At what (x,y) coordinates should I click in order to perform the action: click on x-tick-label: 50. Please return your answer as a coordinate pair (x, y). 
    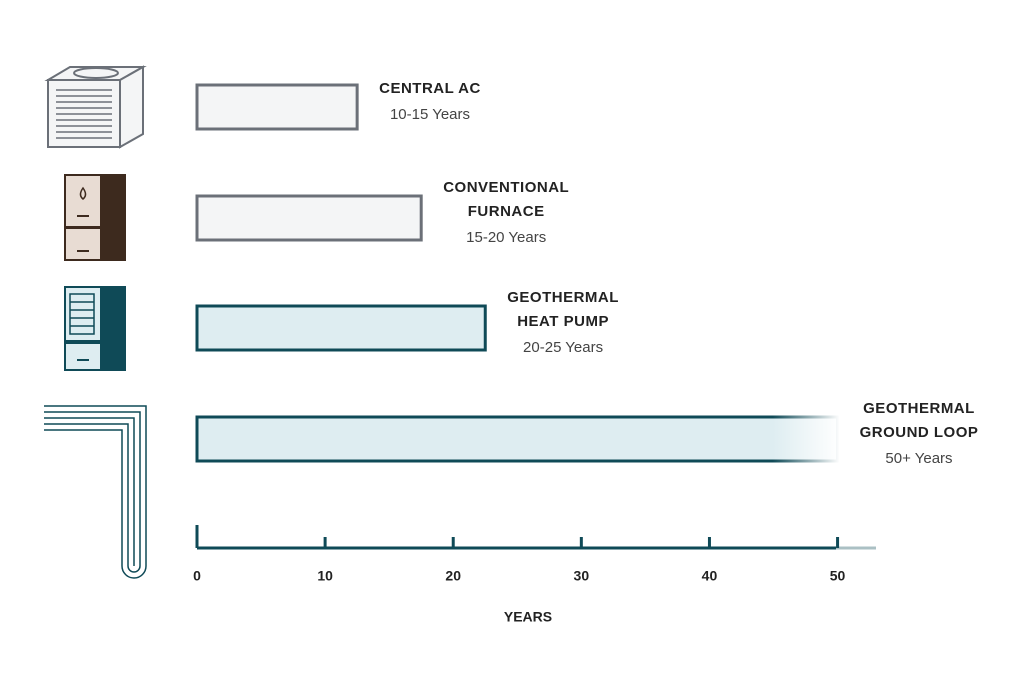
    Looking at the image, I should click on (838, 576).